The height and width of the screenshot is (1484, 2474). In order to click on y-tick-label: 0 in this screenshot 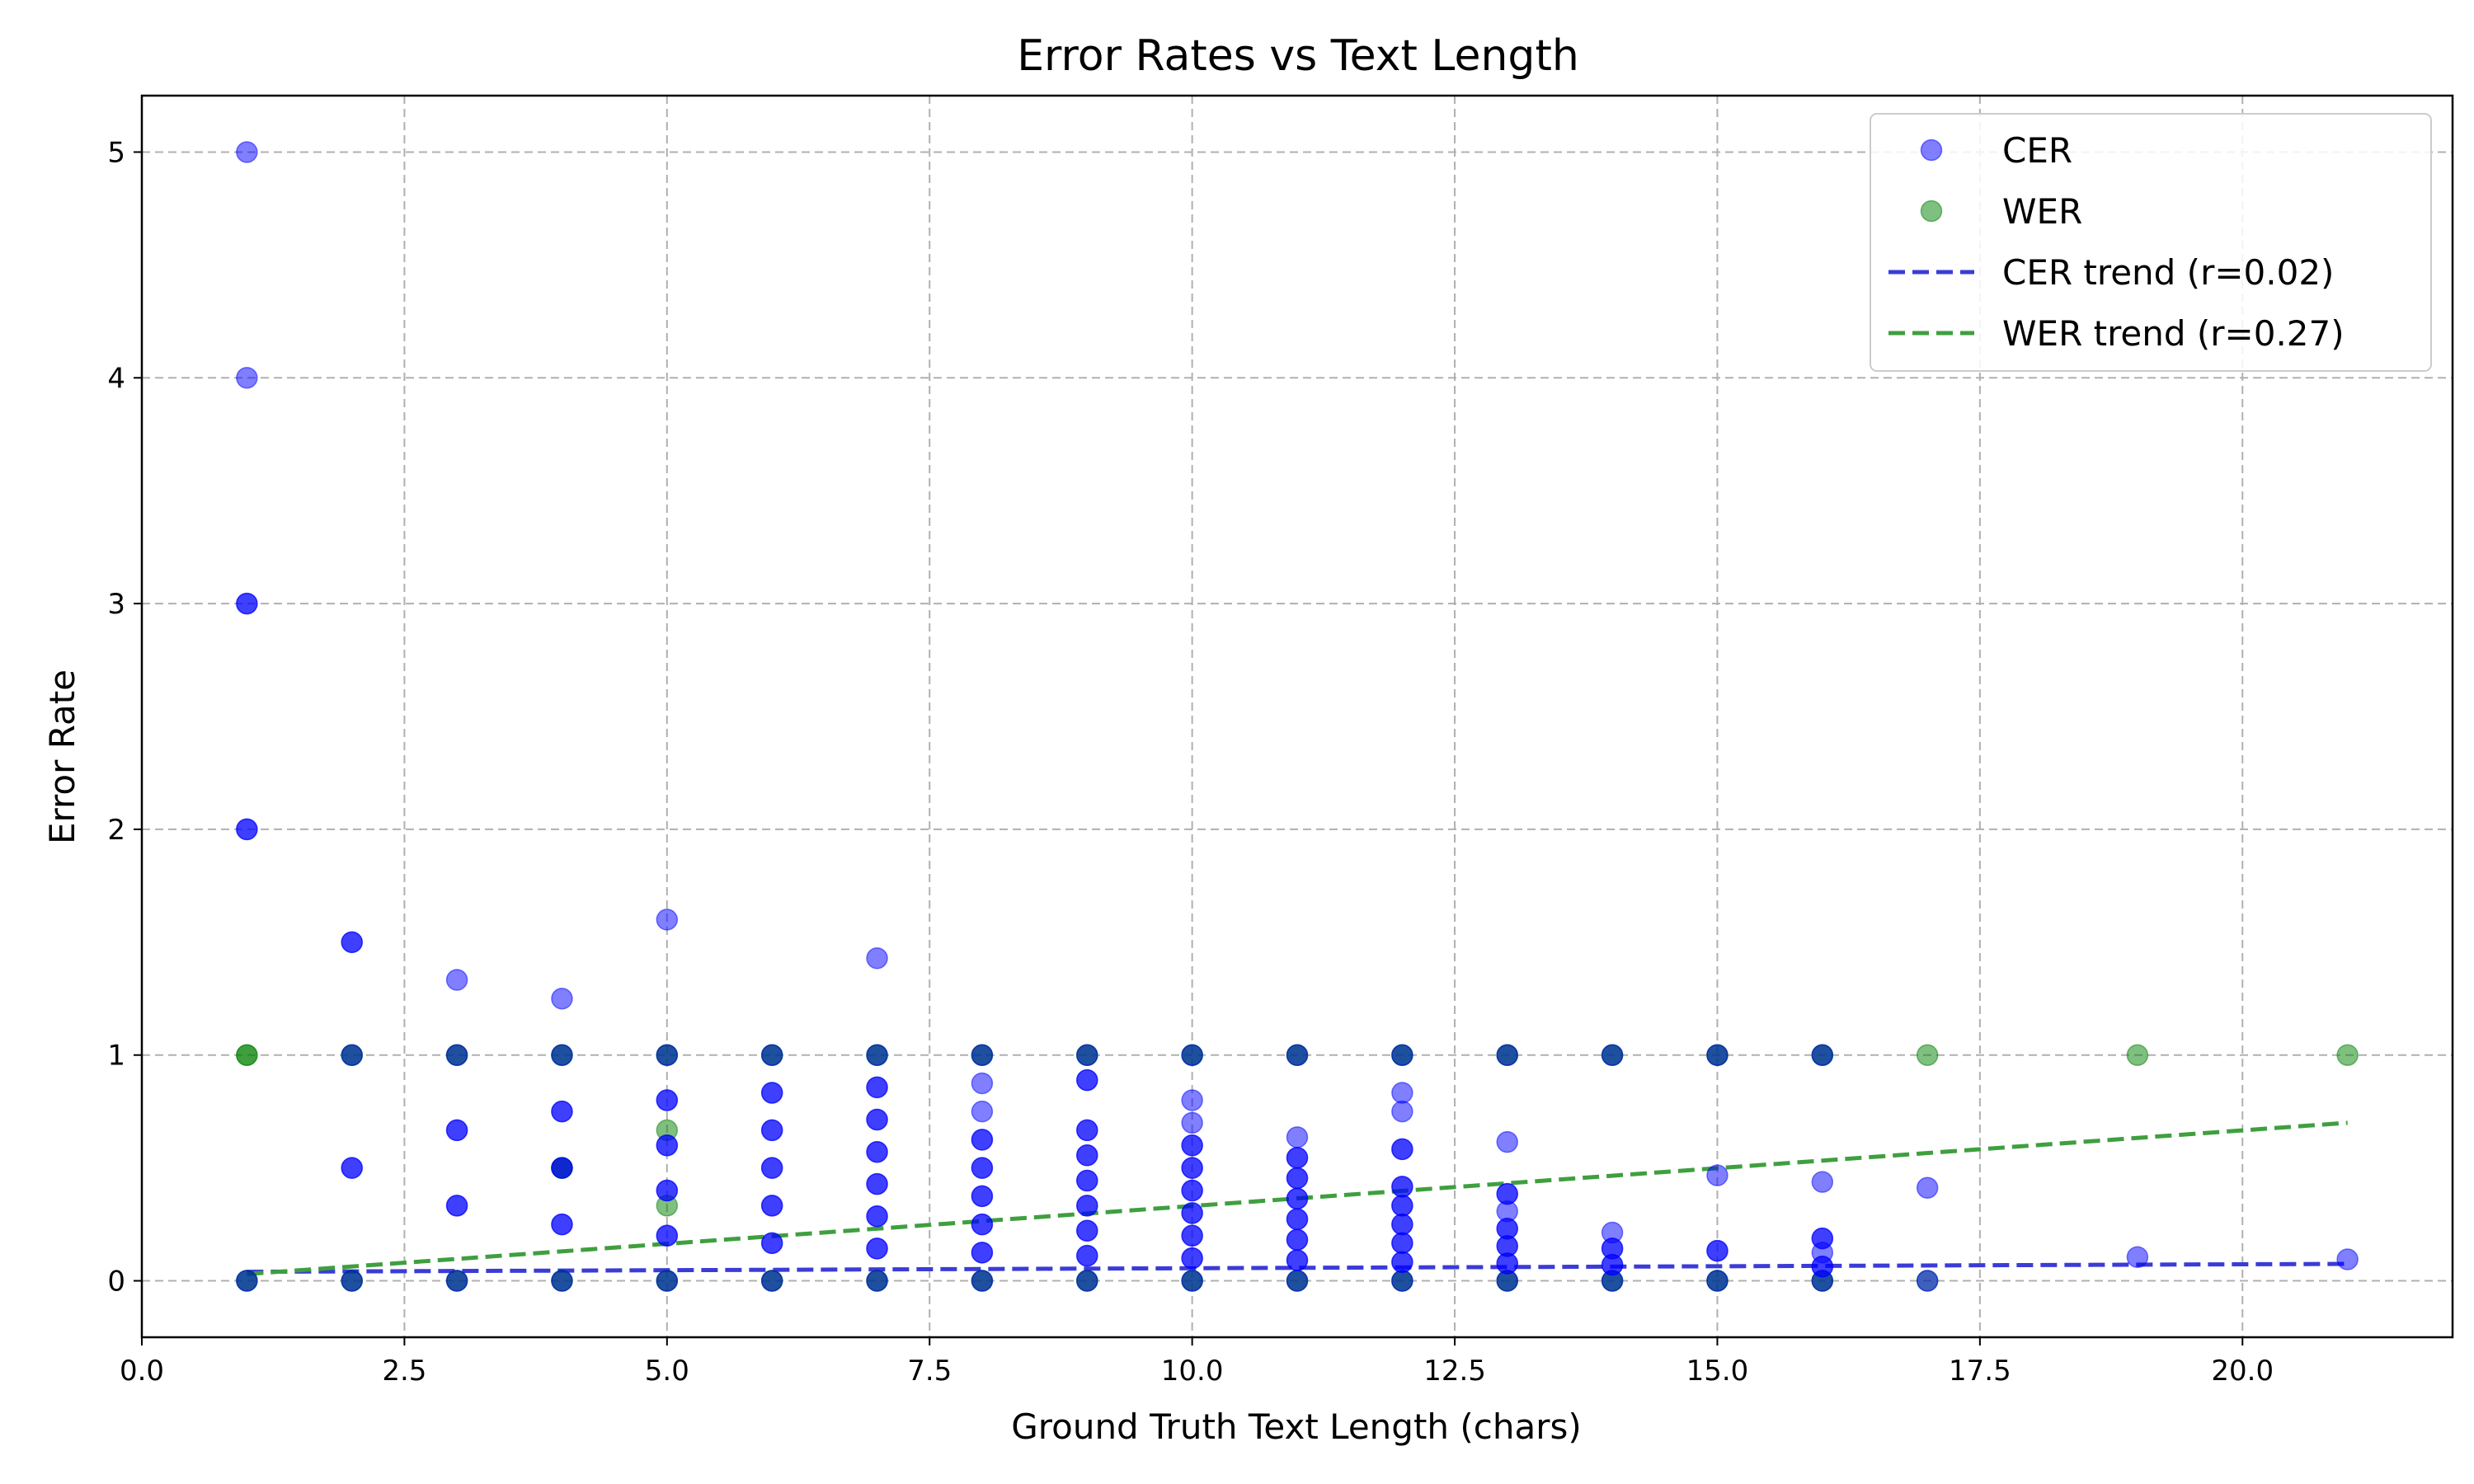, I will do `click(116, 1282)`.